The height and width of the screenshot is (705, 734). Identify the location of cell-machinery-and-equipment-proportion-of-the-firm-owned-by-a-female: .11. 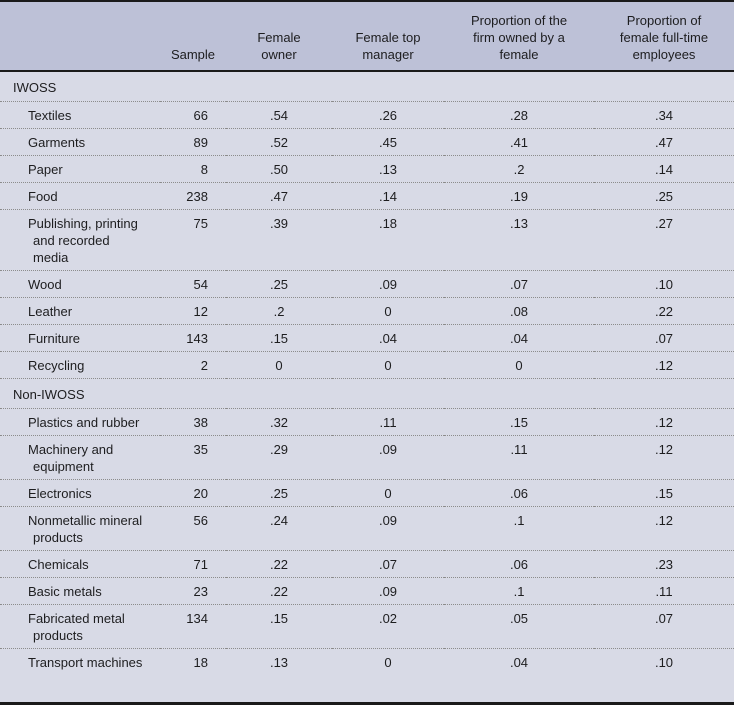
(519, 457).